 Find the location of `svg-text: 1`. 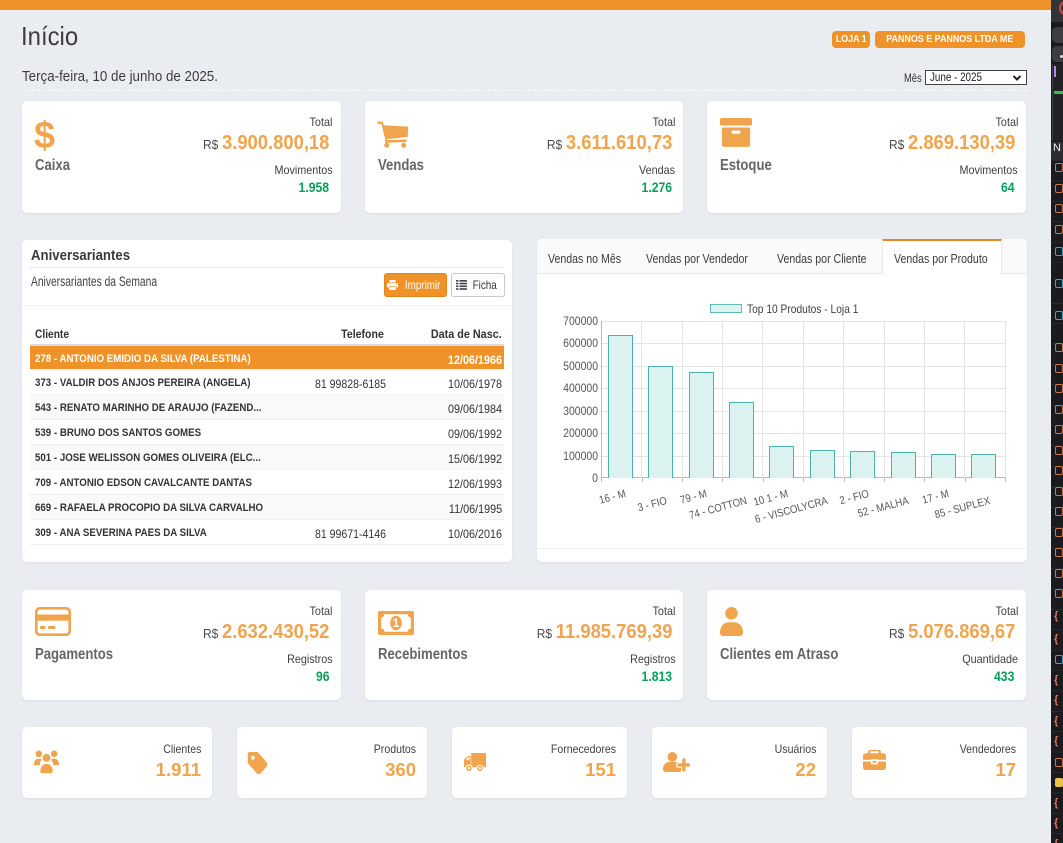

svg-text: 1 is located at coordinates (395, 623).